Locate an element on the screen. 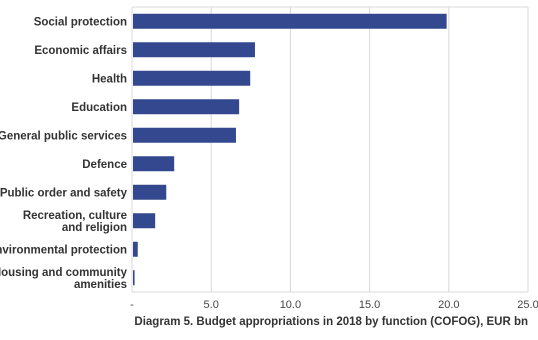  x-tick-label: - is located at coordinates (132, 305).